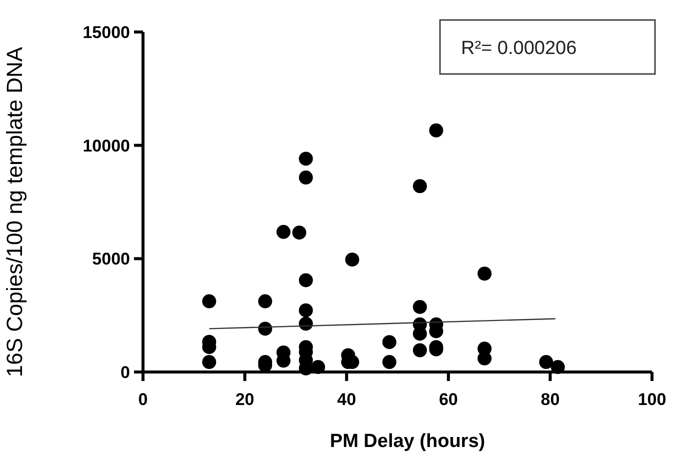  What do you see at coordinates (550, 399) in the screenshot?
I see `x-tick-label: 80` at bounding box center [550, 399].